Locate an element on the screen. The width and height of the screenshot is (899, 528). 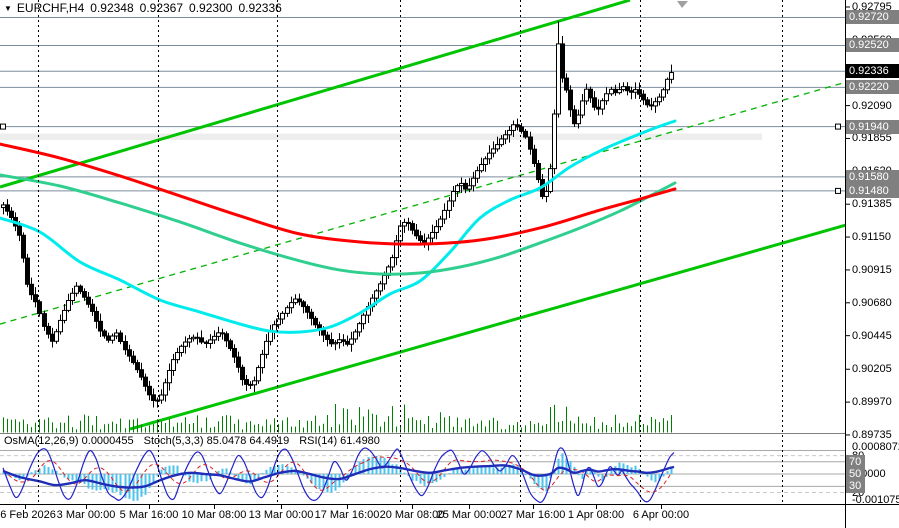
time-tick-label: 6 Apr 00:00 is located at coordinates (661, 515).